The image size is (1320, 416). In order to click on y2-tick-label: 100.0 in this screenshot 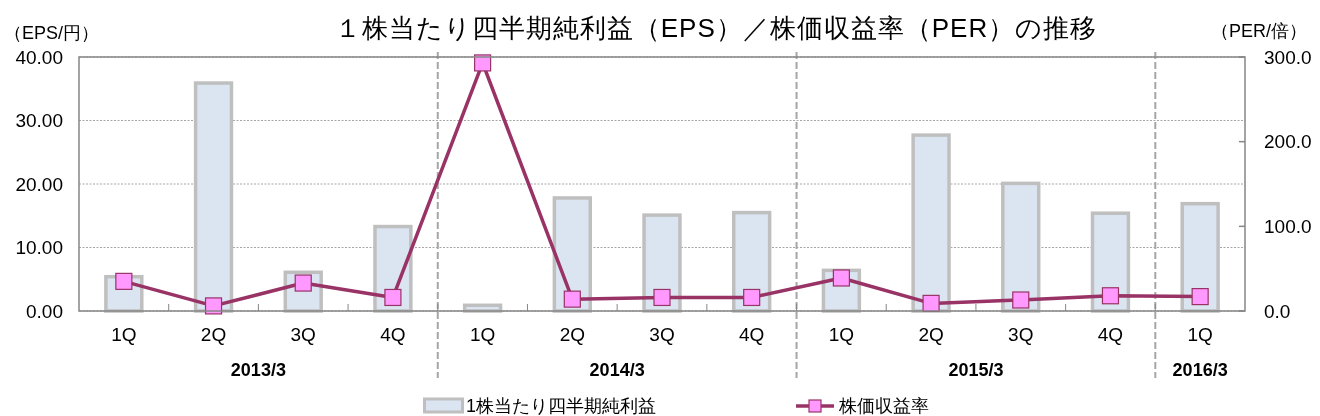, I will do `click(1288, 226)`.